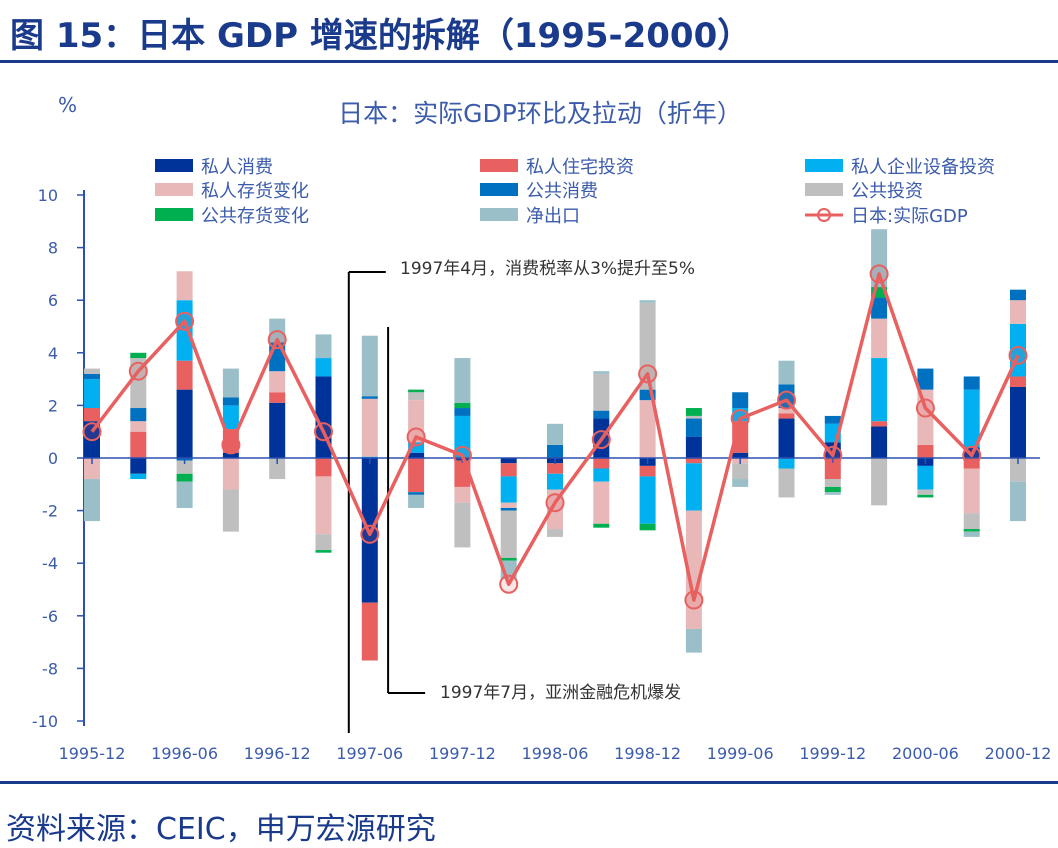  I want to click on y-tick-label: -10, so click(45, 721).